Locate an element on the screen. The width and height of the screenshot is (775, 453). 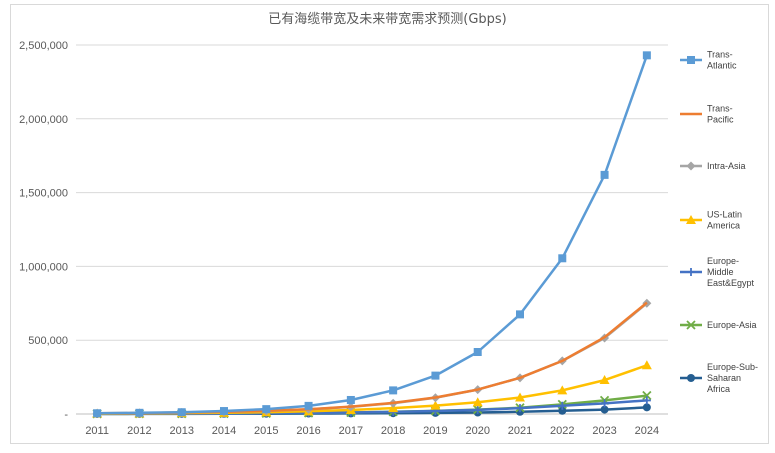
x-tick-label: 2017 is located at coordinates (351, 431).